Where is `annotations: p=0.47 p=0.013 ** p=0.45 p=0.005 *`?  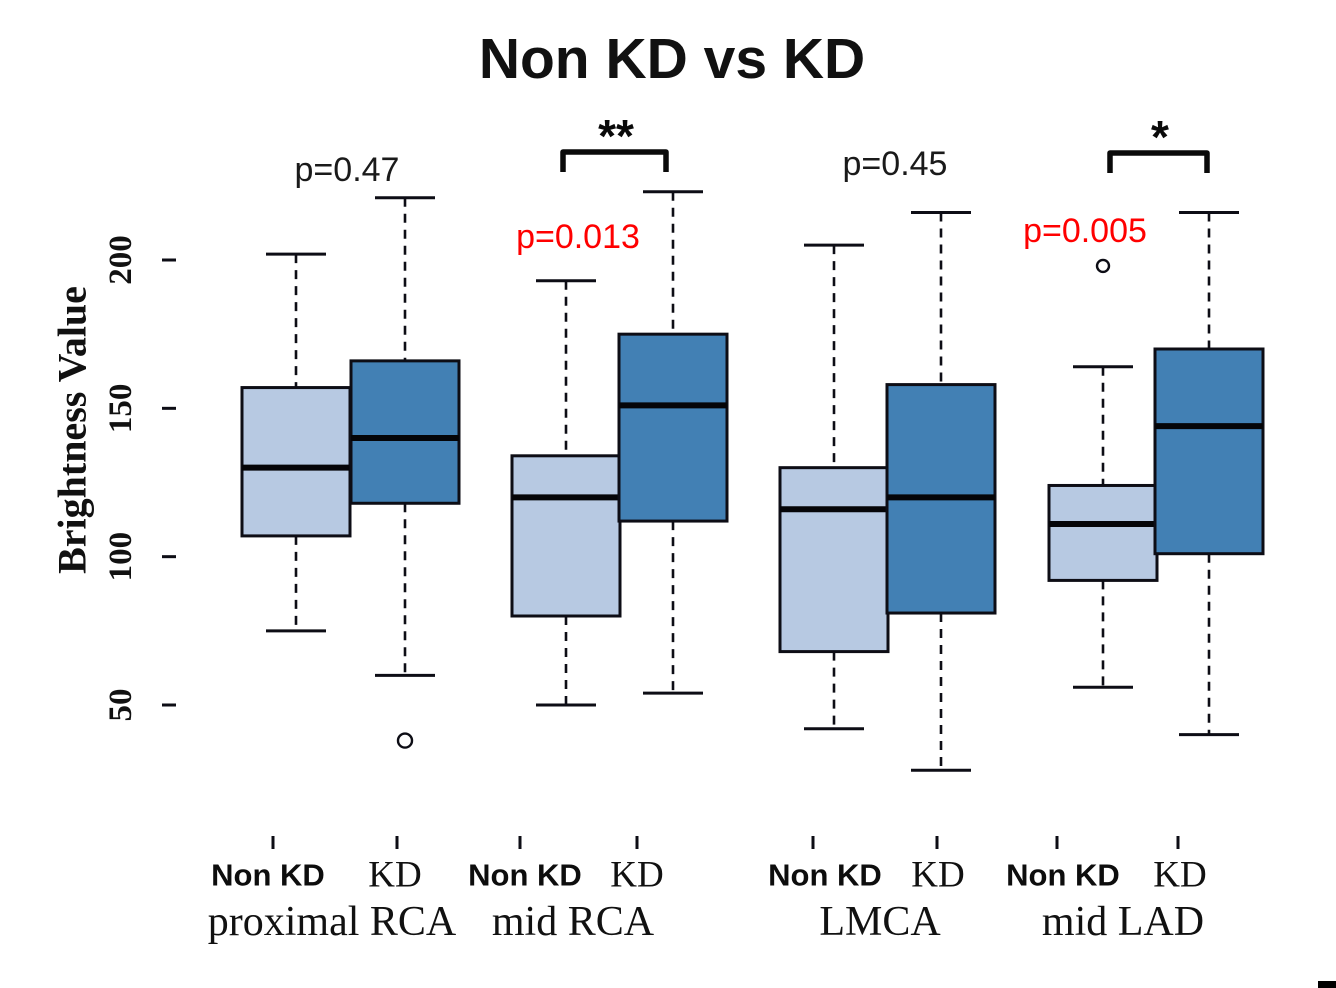
annotations: p=0.47 p=0.013 ** p=0.45 p=0.005 * is located at coordinates (752, 183).